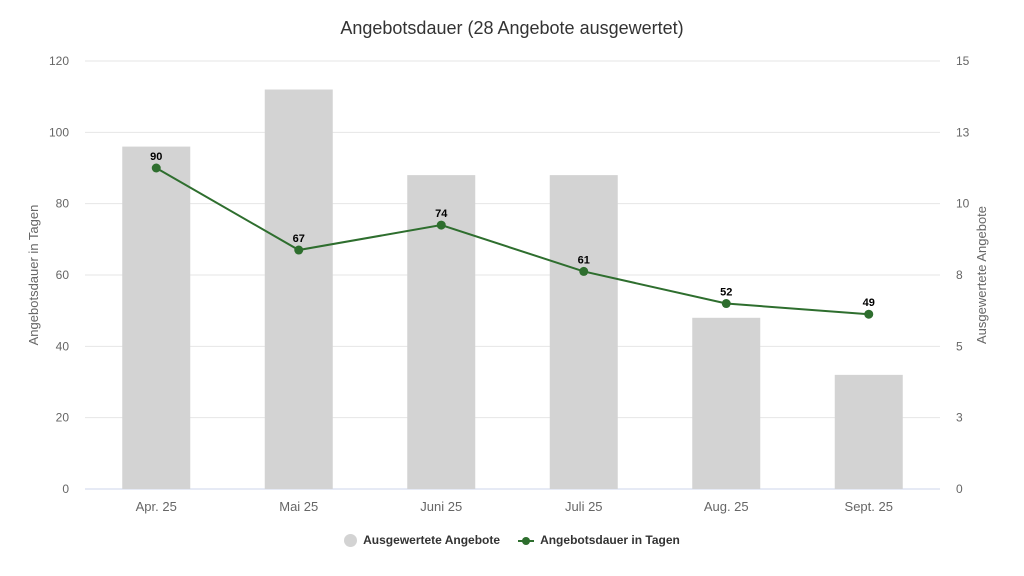 This screenshot has height=576, width=1024. What do you see at coordinates (959, 346) in the screenshot?
I see `y-axis-tick-right: 5` at bounding box center [959, 346].